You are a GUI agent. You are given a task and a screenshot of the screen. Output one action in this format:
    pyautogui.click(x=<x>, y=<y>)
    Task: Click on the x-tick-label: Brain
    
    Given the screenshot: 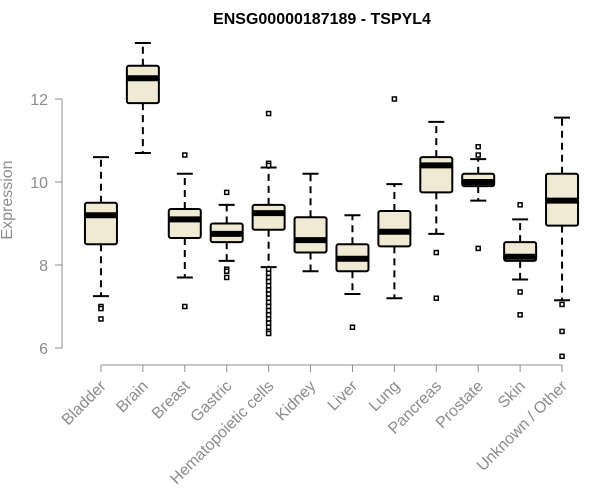 What is the action you would take?
    pyautogui.click(x=132, y=397)
    